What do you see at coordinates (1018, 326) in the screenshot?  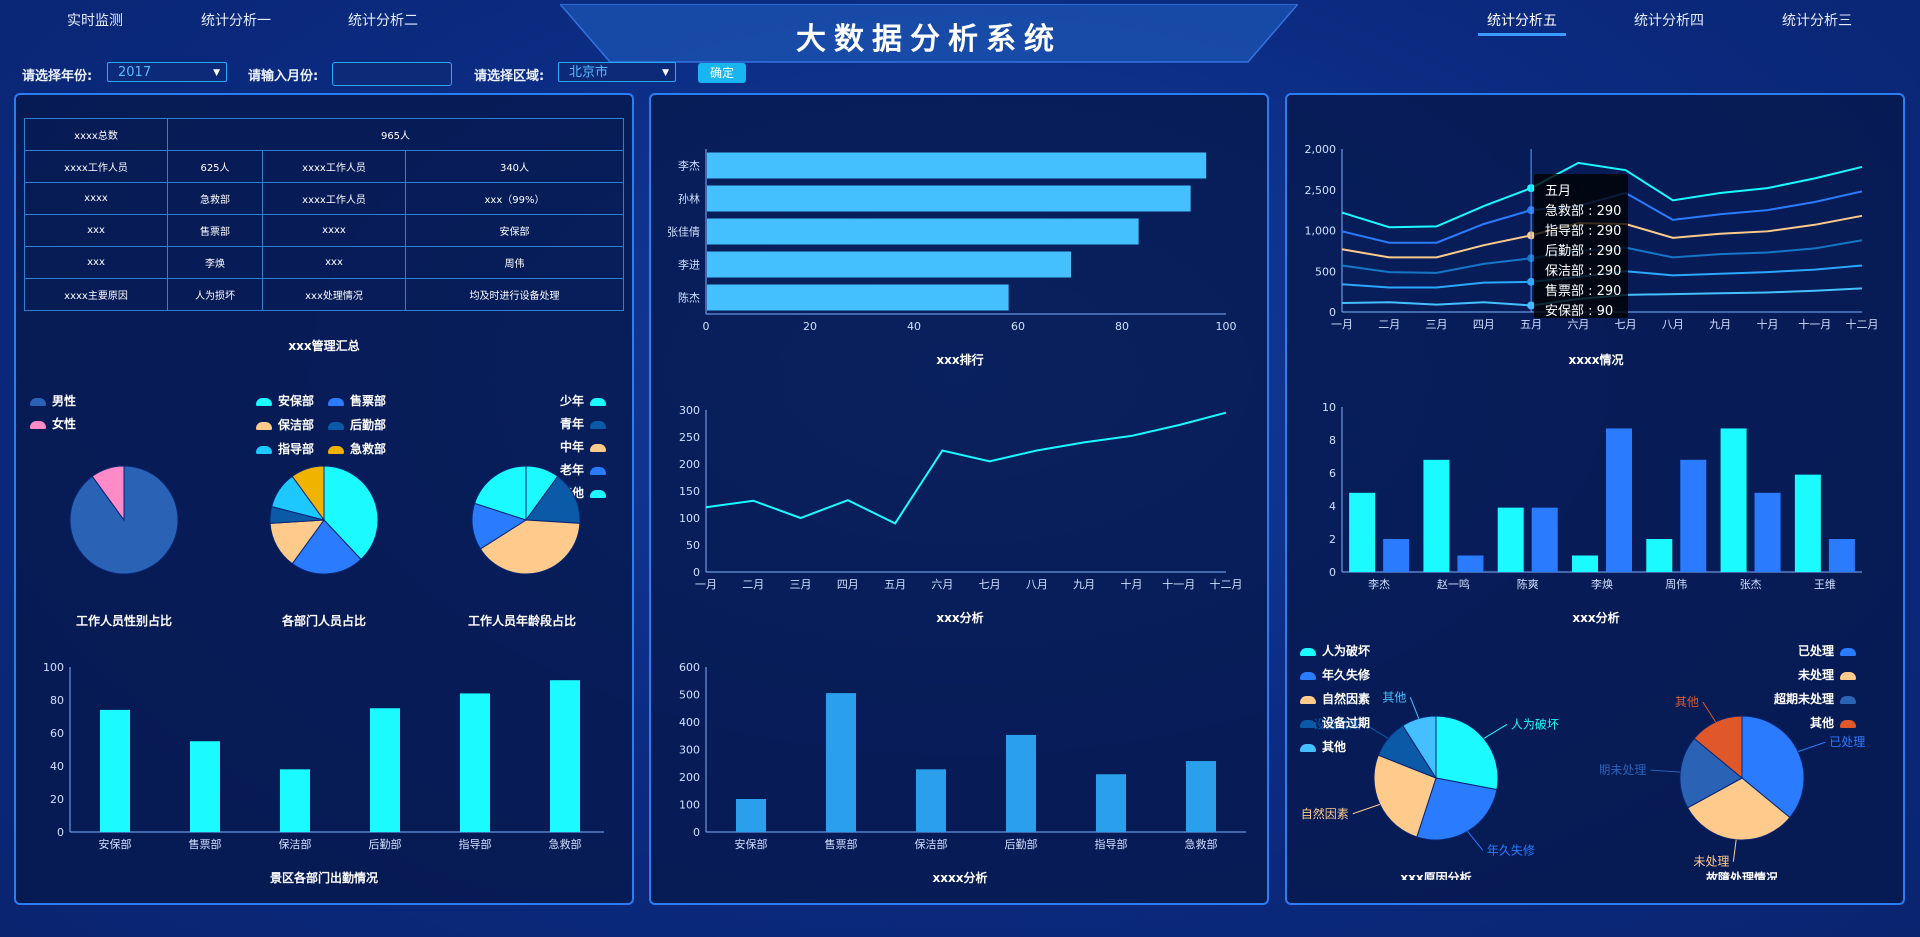 I see `x-tick-label: 60` at bounding box center [1018, 326].